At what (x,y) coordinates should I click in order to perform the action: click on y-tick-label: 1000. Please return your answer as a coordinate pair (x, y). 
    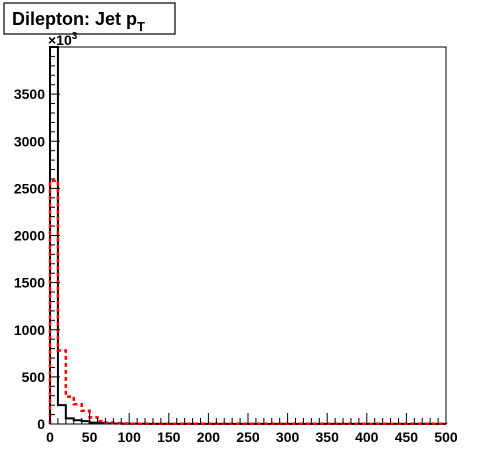
    Looking at the image, I should click on (29, 330).